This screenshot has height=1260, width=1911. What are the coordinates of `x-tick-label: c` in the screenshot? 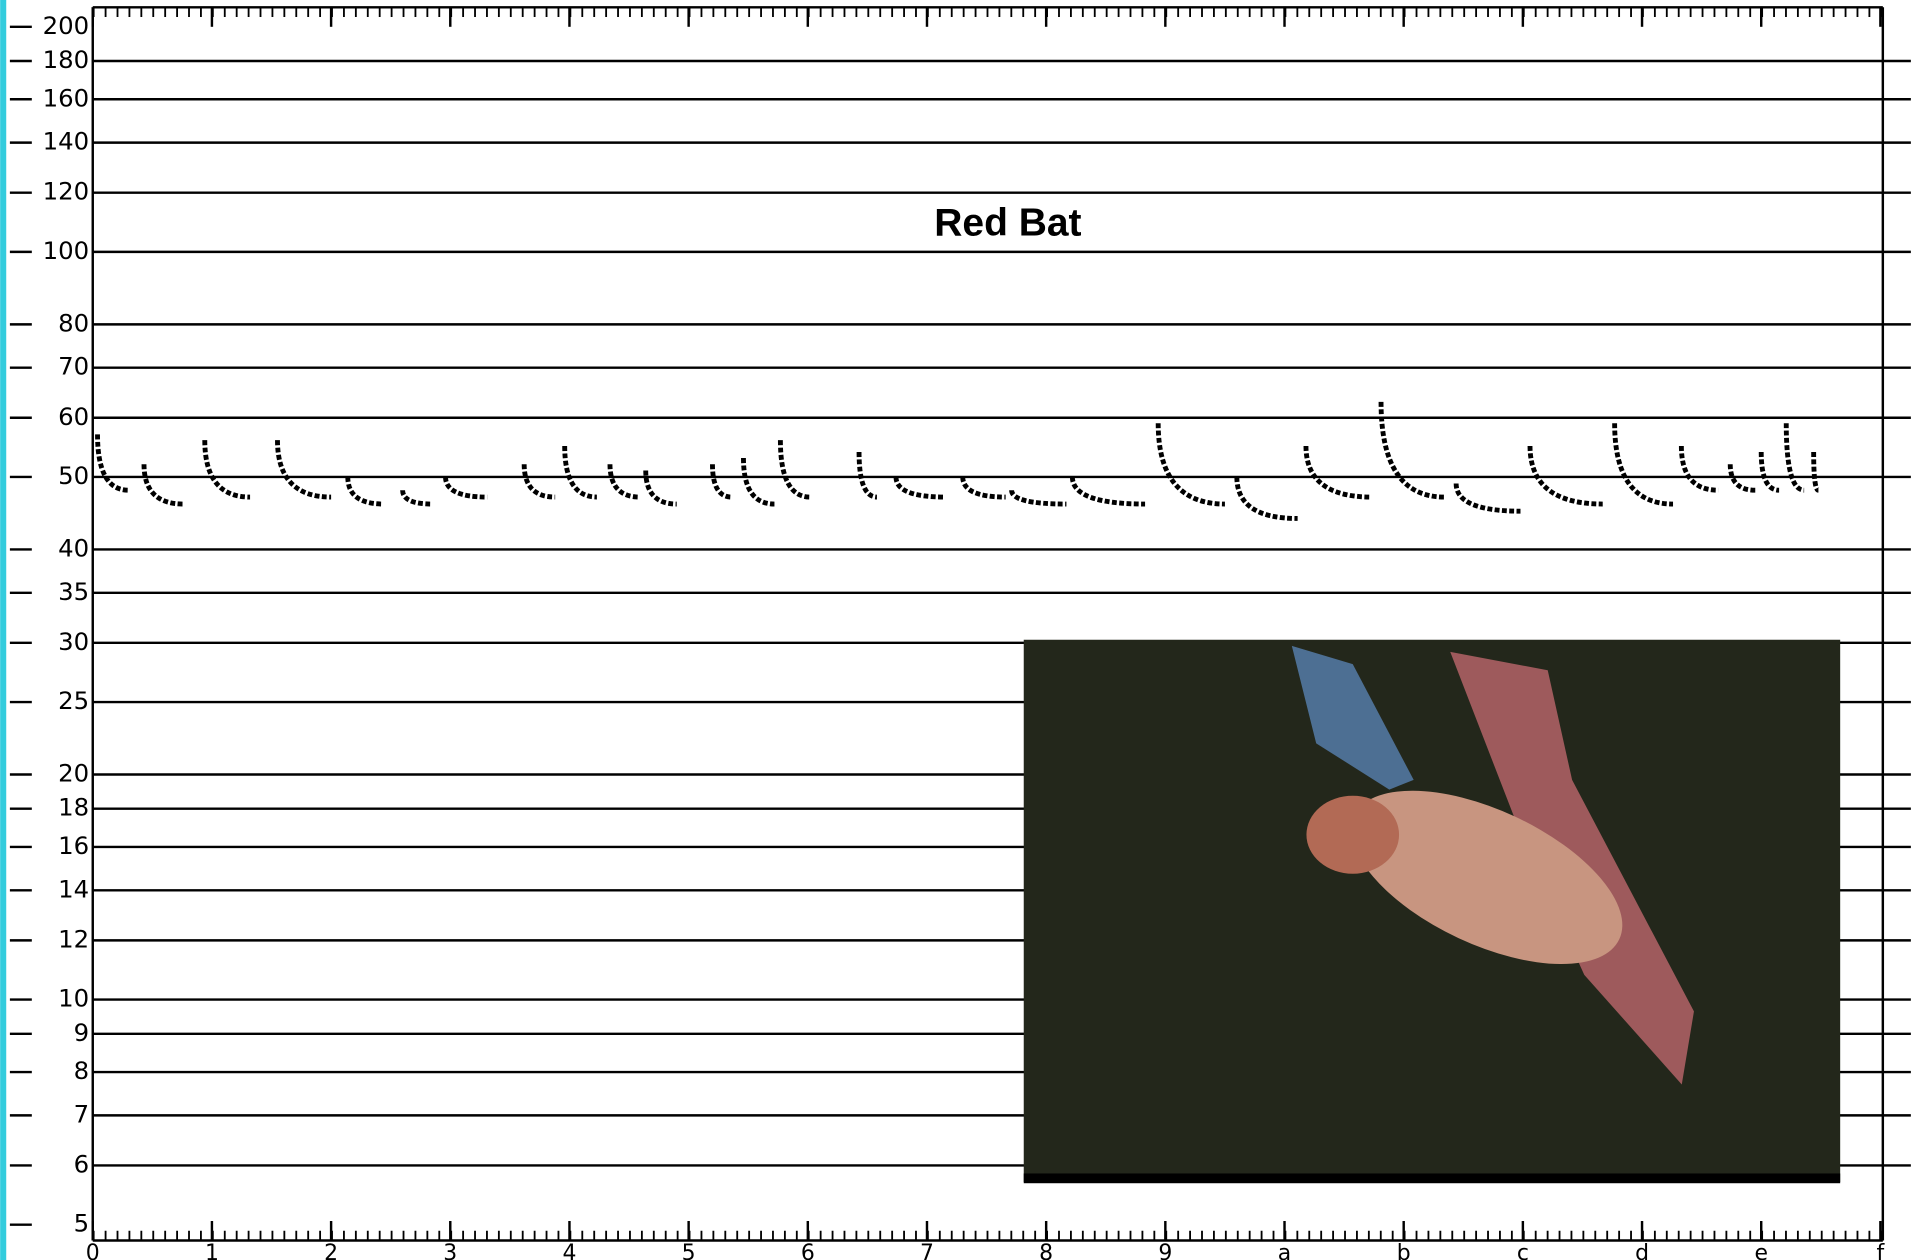 It's located at (1523, 1250).